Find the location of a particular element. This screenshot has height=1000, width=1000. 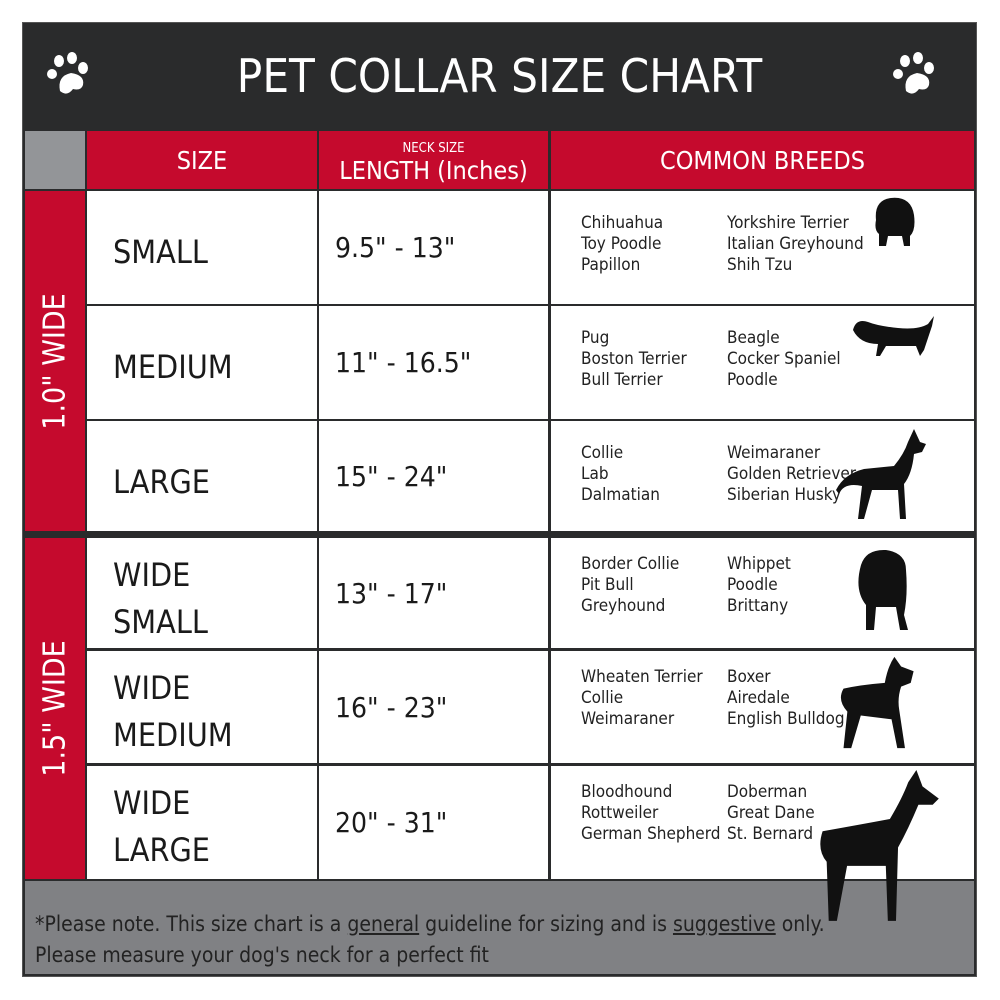

breed-name: Cocker Spaniel is located at coordinates (784, 359).